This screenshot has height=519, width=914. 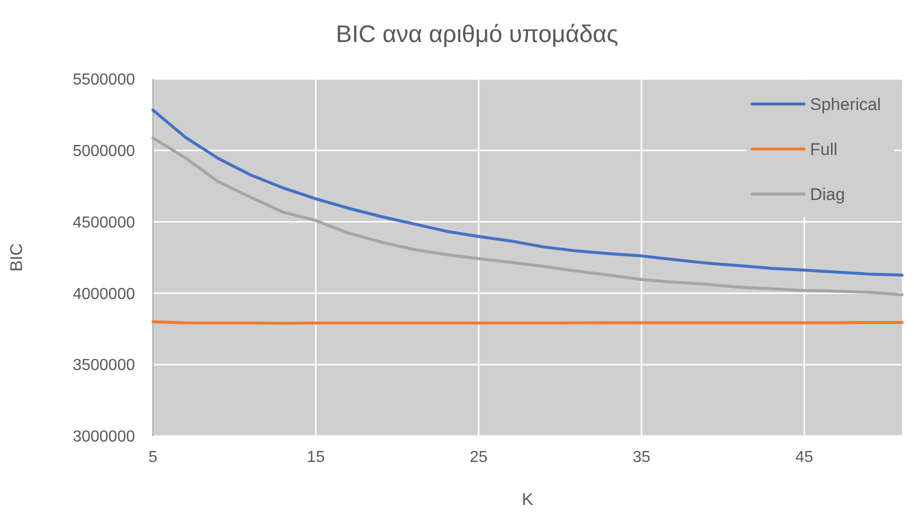 I want to click on x-axis-title: K, so click(x=528, y=499).